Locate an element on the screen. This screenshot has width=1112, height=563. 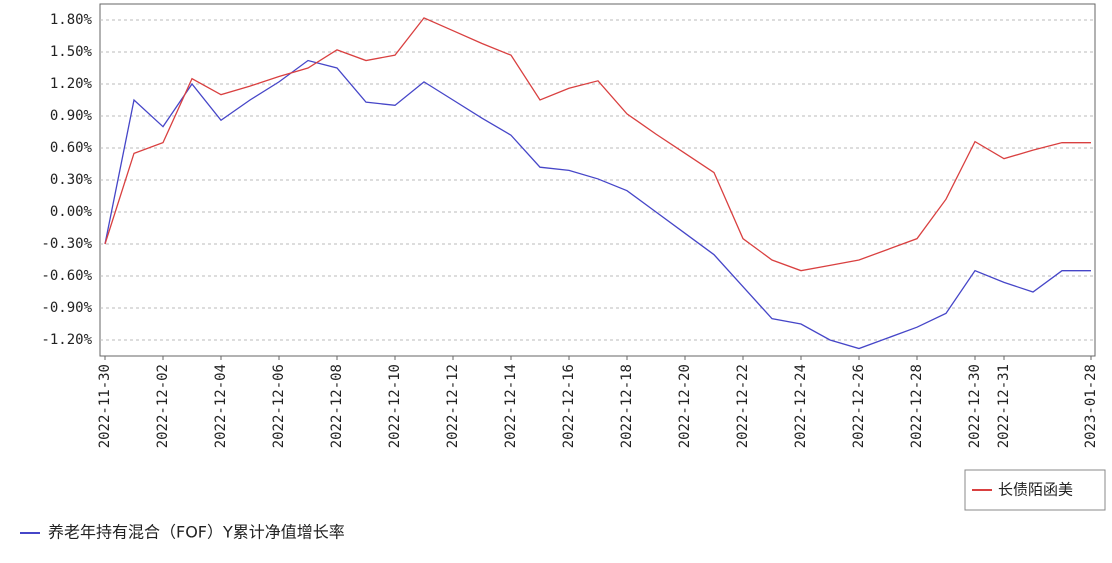
y-tick-label: 1.50% is located at coordinates (71, 52).